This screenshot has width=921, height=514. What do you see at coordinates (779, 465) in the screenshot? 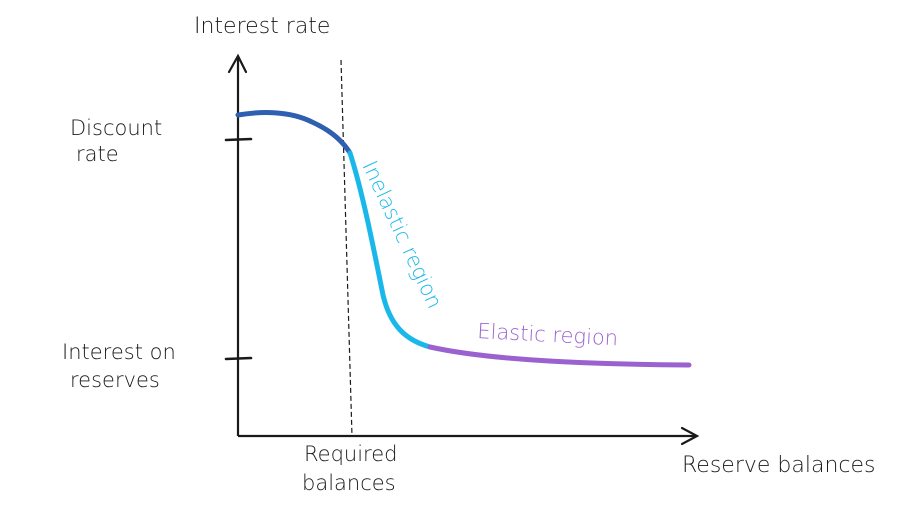
I see `x-axis-label: Reserve balances` at bounding box center [779, 465].